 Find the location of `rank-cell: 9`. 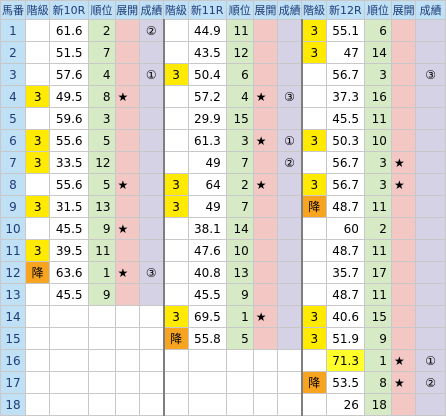

rank-cell: 9 is located at coordinates (101, 294).